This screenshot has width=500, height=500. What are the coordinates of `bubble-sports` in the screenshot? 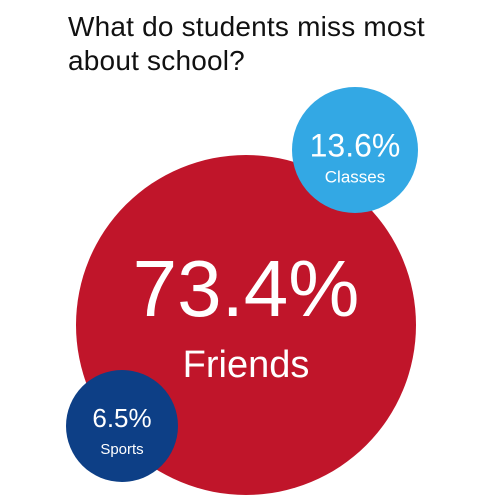 It's located at (122, 426).